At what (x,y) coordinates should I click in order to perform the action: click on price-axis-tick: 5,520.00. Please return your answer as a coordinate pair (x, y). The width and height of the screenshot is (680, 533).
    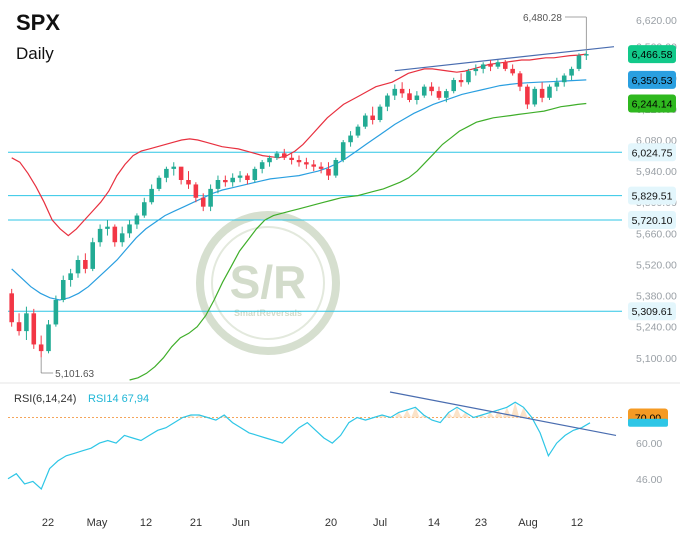
    Looking at the image, I should click on (656, 265).